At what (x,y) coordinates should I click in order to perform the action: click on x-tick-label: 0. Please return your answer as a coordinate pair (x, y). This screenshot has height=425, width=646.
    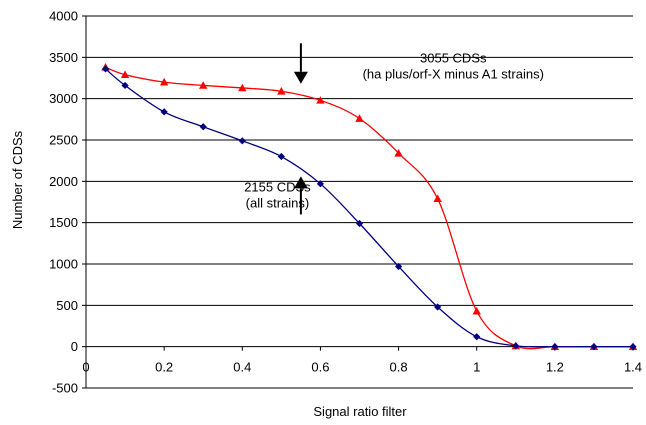
    Looking at the image, I should click on (85, 367).